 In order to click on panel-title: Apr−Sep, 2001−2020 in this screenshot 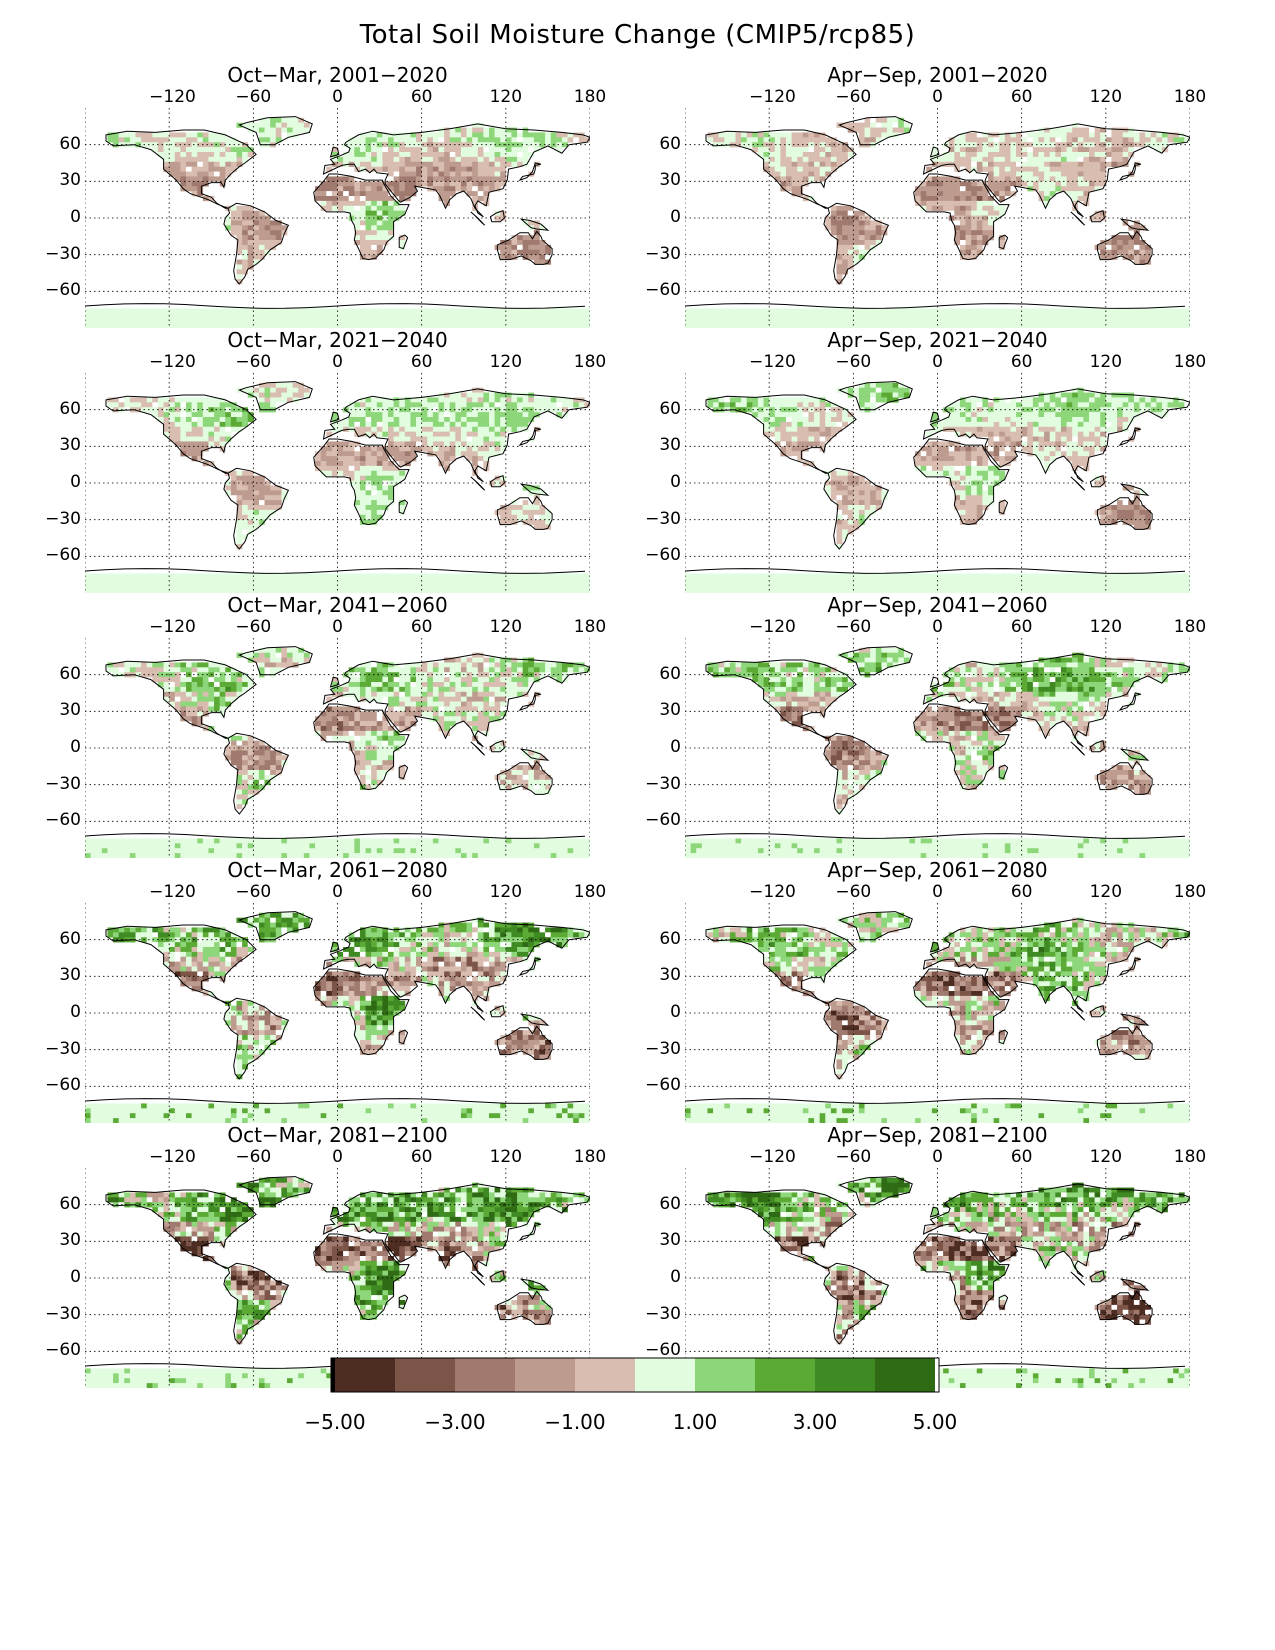, I will do `click(937, 75)`.